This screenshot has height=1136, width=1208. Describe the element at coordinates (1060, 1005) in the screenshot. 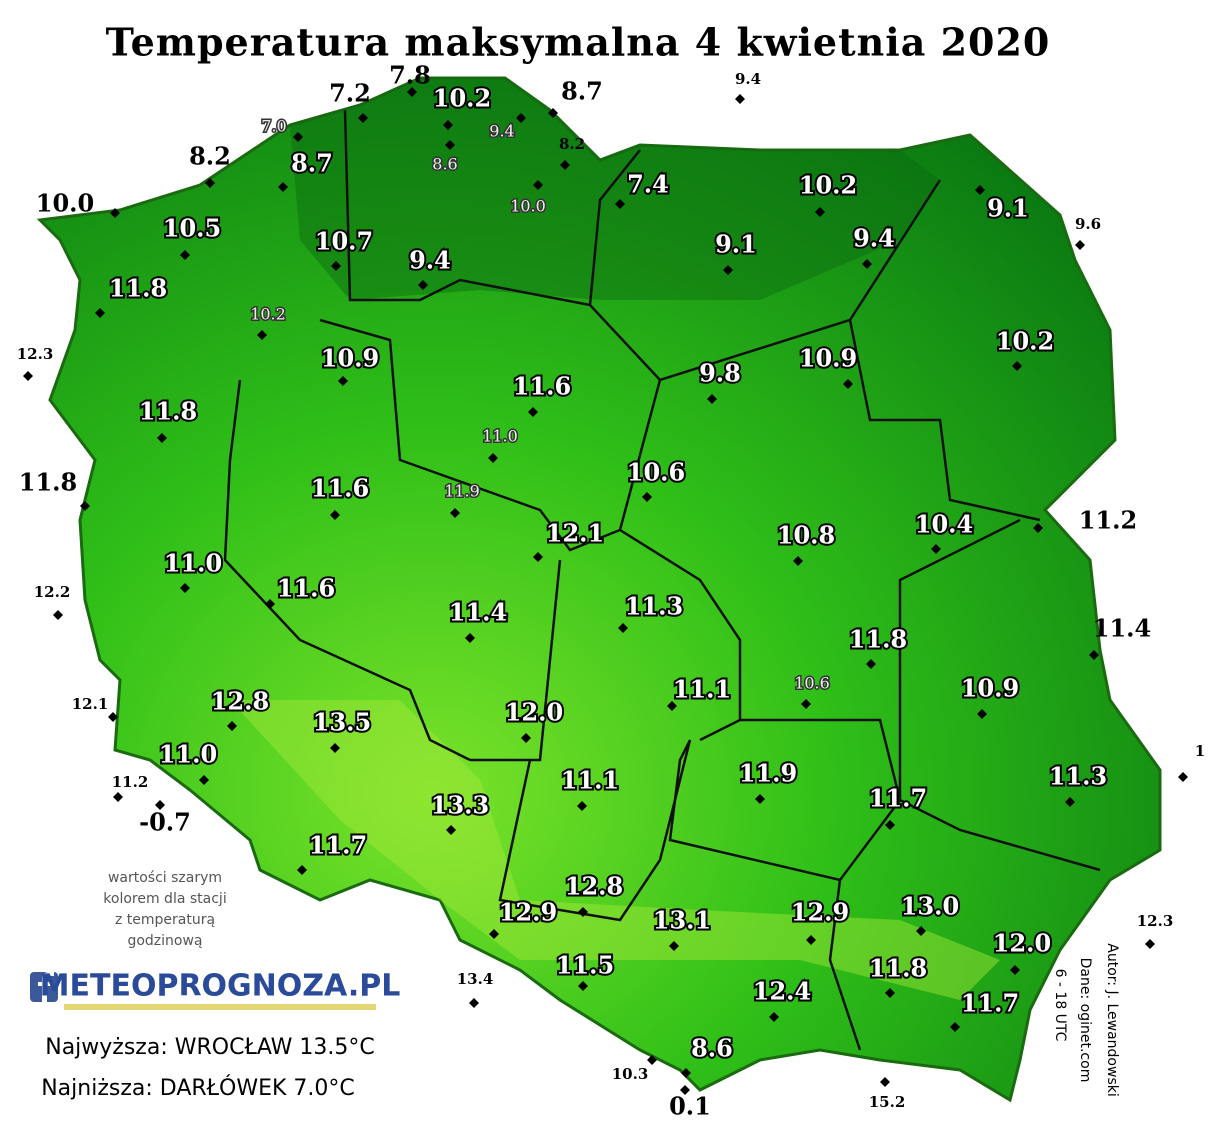

I see `credit: 6 - 18 UTC` at that location.